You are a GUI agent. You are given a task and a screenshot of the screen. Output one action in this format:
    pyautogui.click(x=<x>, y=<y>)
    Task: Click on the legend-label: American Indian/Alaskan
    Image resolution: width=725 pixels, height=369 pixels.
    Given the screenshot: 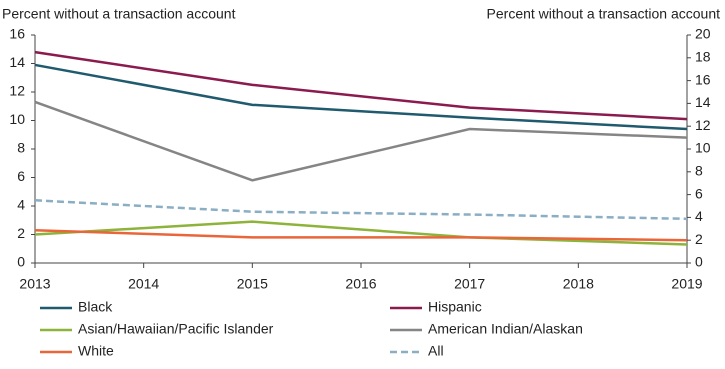 What is the action you would take?
    pyautogui.click(x=505, y=329)
    